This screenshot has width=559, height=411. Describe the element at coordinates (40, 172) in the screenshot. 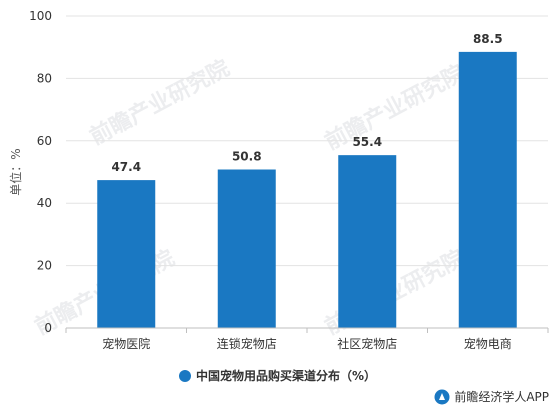

I see `y-axis: 0 20 40 60 80 100` at that location.